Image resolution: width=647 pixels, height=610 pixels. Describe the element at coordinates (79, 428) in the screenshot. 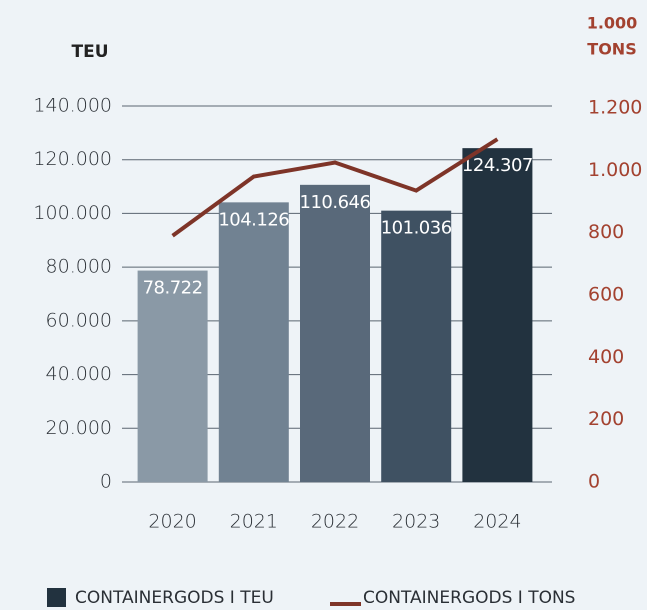

I see `y-tick-label: 20.000` at that location.